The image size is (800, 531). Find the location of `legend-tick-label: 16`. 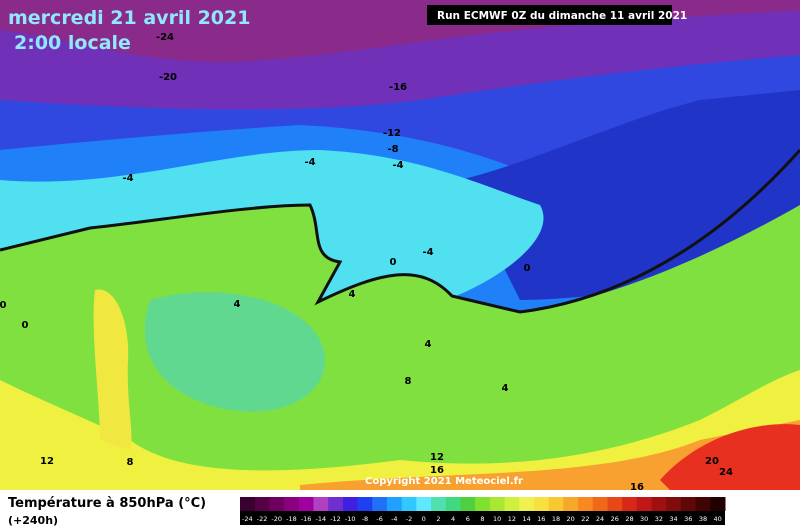

legend-tick-label: 16 is located at coordinates (541, 519).